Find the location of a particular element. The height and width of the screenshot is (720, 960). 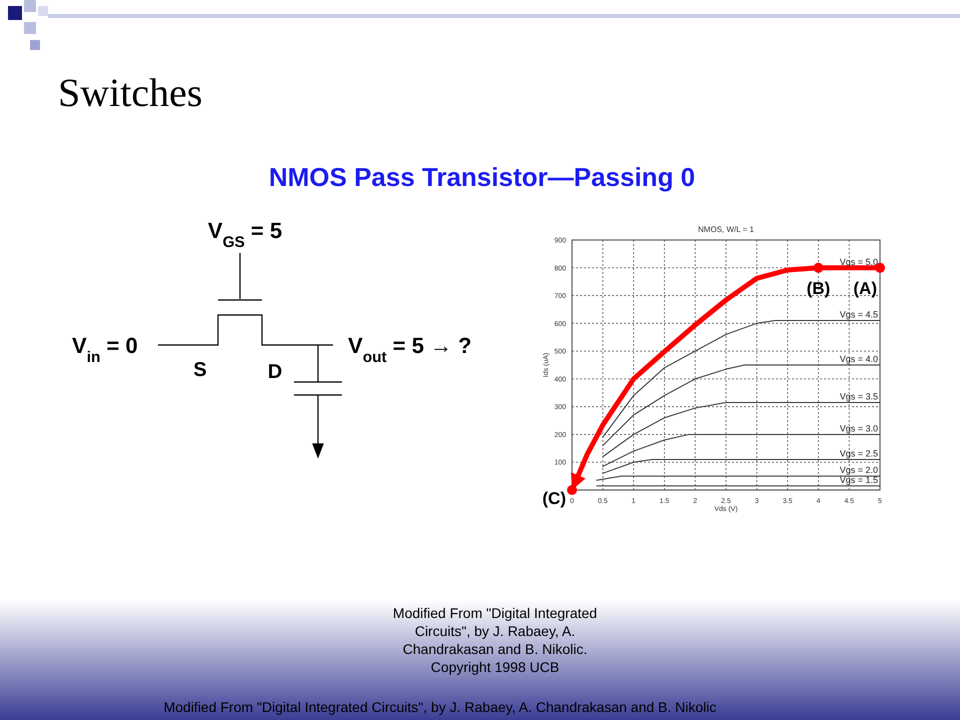

series-label: Vgs = 3.5 is located at coordinates (859, 397).